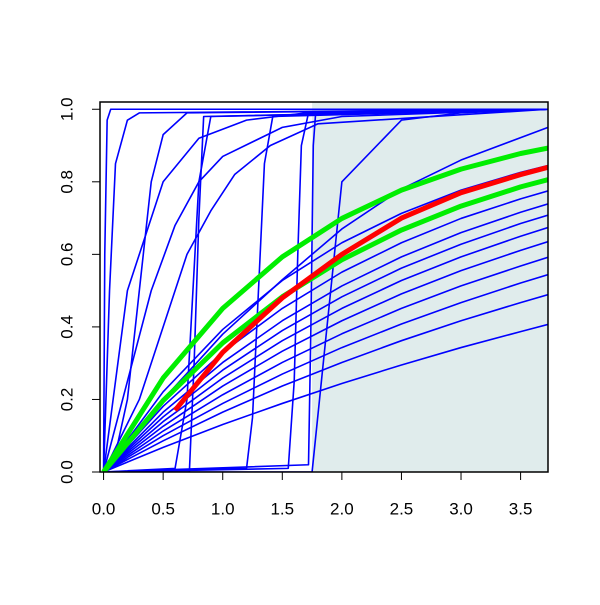  I want to click on y-tick-label: 0.2, so click(66, 400).